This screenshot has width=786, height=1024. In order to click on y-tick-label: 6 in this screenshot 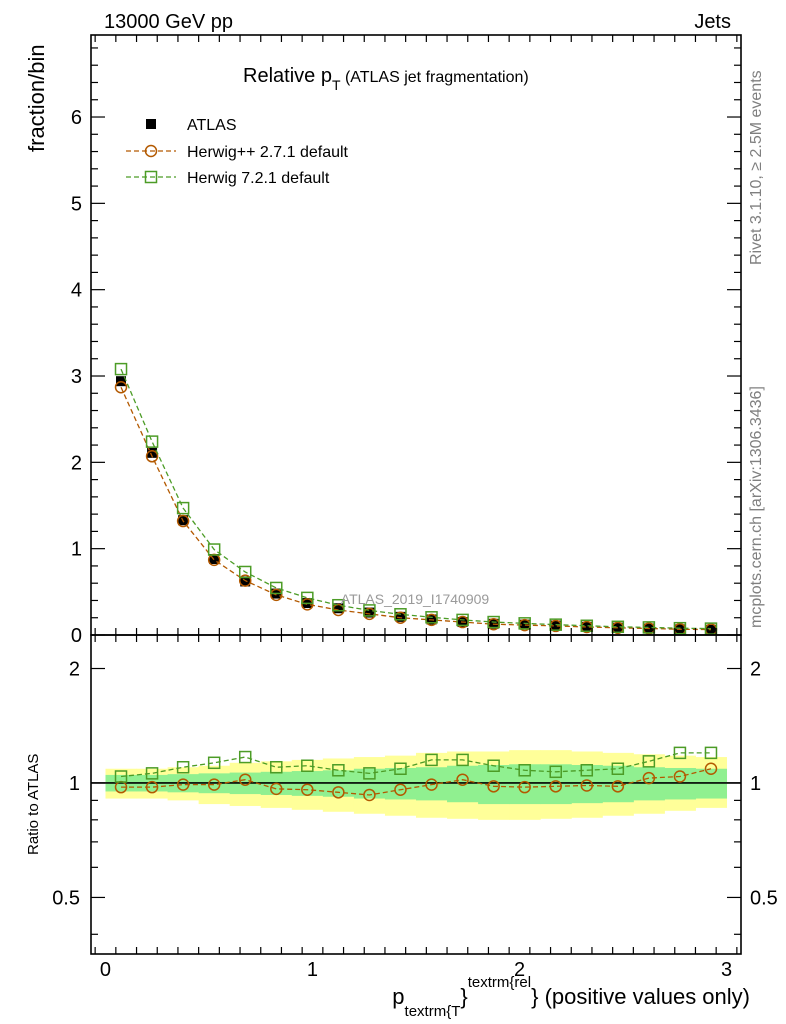, I will do `click(76, 118)`.